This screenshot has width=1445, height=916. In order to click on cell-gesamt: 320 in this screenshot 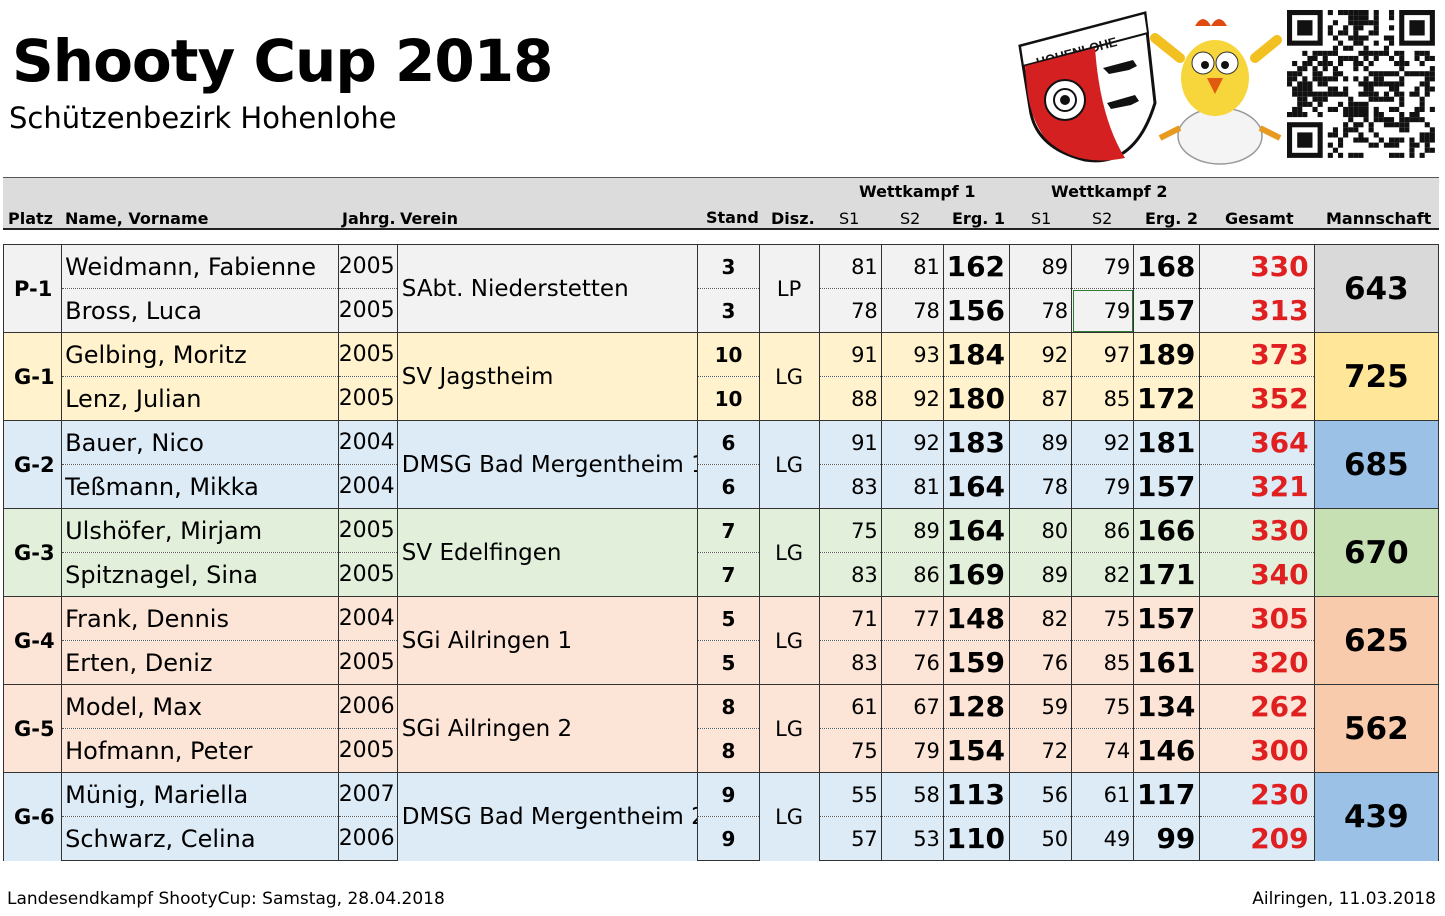, I will do `click(1257, 662)`.